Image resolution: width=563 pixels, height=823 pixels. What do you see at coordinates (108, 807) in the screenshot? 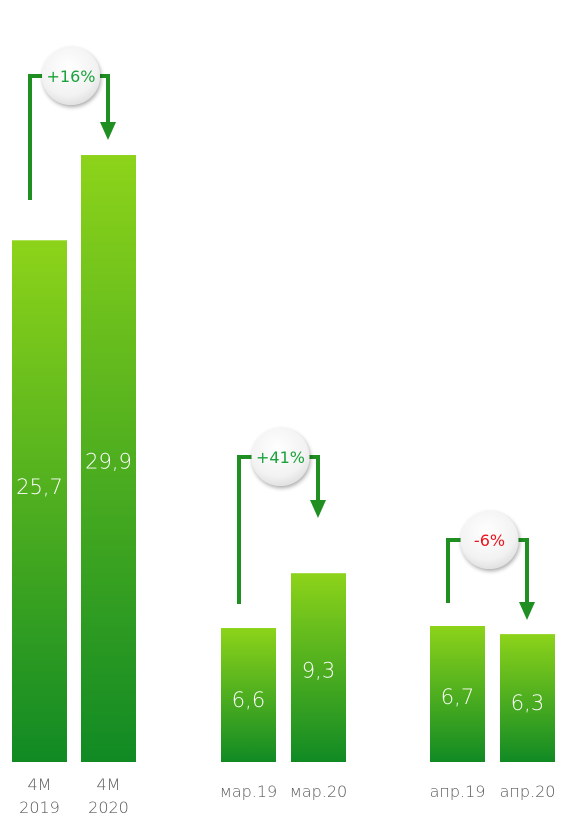
I see `category-label: 2020` at bounding box center [108, 807].